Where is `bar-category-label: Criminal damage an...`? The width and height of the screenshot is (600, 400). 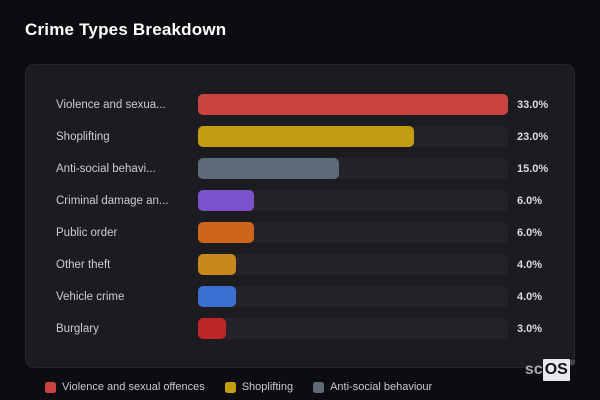
bar-category-label: Criminal damage an... is located at coordinates (112, 200).